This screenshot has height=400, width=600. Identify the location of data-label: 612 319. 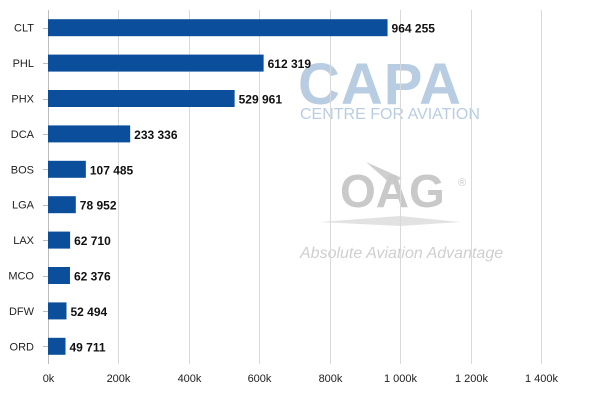
(290, 64).